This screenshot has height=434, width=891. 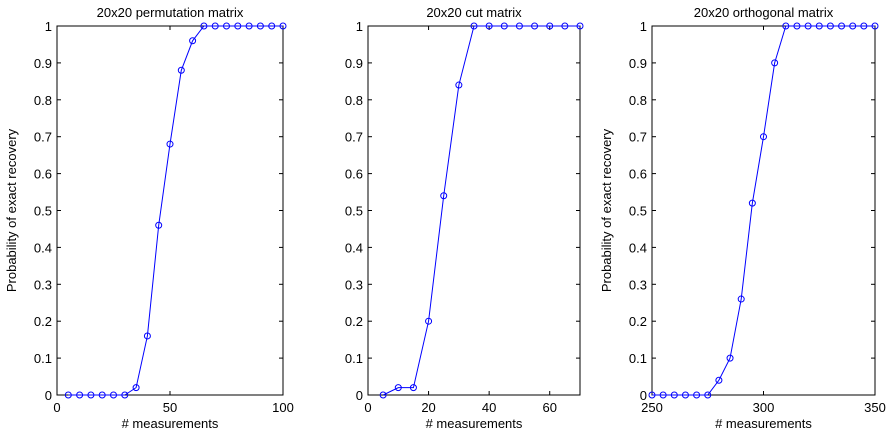 What do you see at coordinates (549, 407) in the screenshot?
I see `x-tick-label: 60` at bounding box center [549, 407].